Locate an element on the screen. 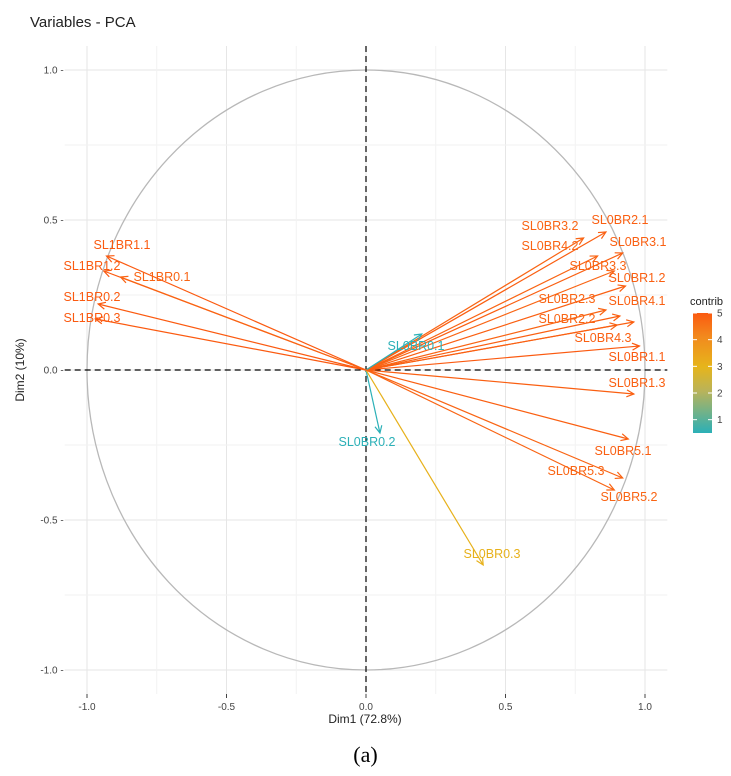  variable-label: SL1BR1.2 is located at coordinates (92, 266).